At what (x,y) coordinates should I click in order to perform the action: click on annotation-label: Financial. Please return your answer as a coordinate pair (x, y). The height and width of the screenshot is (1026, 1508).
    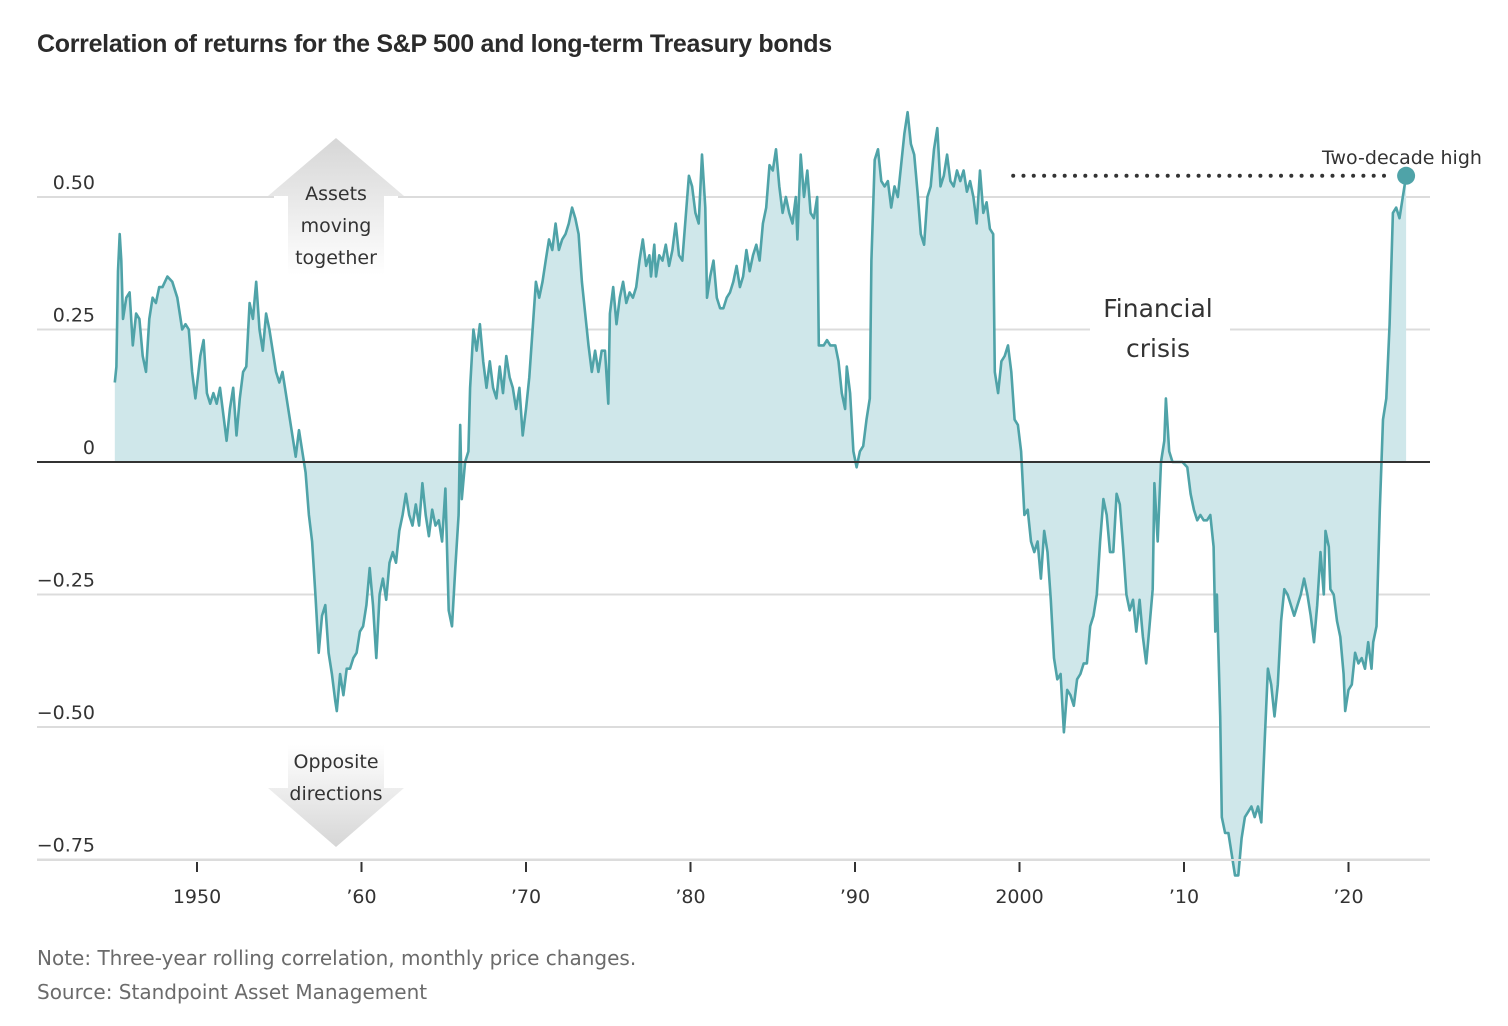
    Looking at the image, I should click on (1157, 308).